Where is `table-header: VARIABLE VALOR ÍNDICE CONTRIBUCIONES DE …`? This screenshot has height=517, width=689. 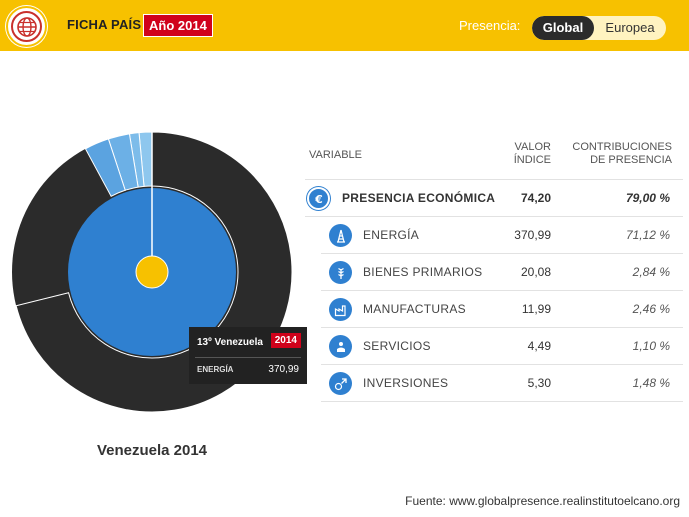 table-header: VARIABLE VALOR ÍNDICE CONTRIBUCIONES DE … is located at coordinates (494, 155).